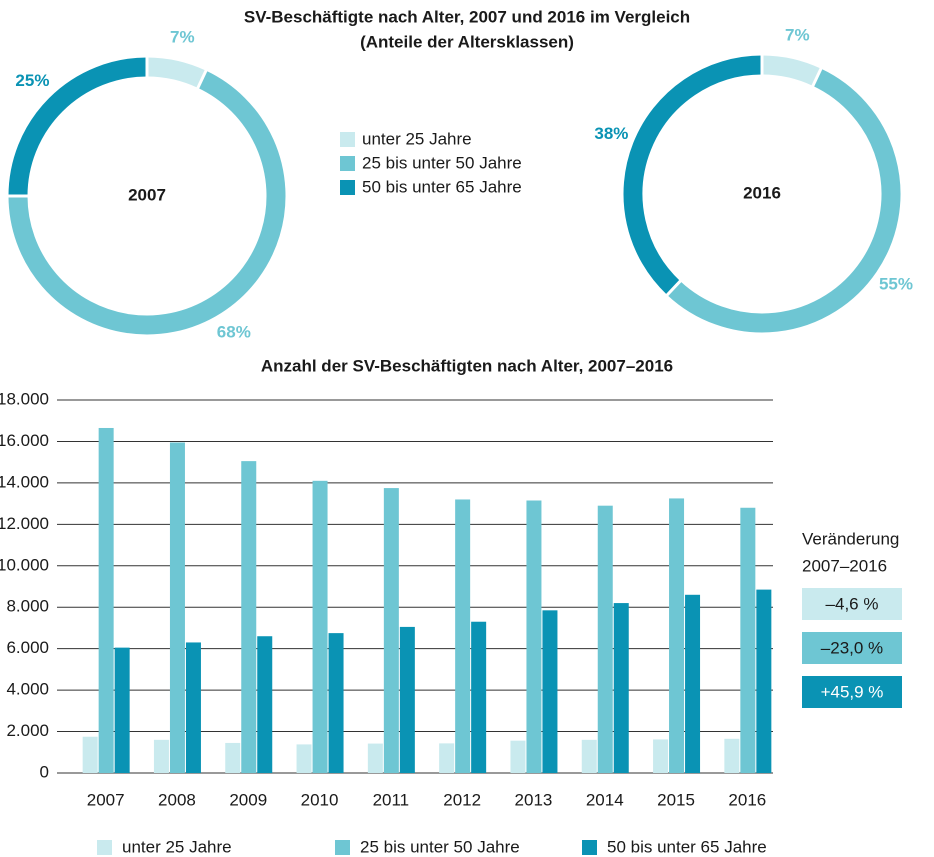 This screenshot has width=934, height=857. What do you see at coordinates (762, 192) in the screenshot?
I see `center-label: 2016` at bounding box center [762, 192].